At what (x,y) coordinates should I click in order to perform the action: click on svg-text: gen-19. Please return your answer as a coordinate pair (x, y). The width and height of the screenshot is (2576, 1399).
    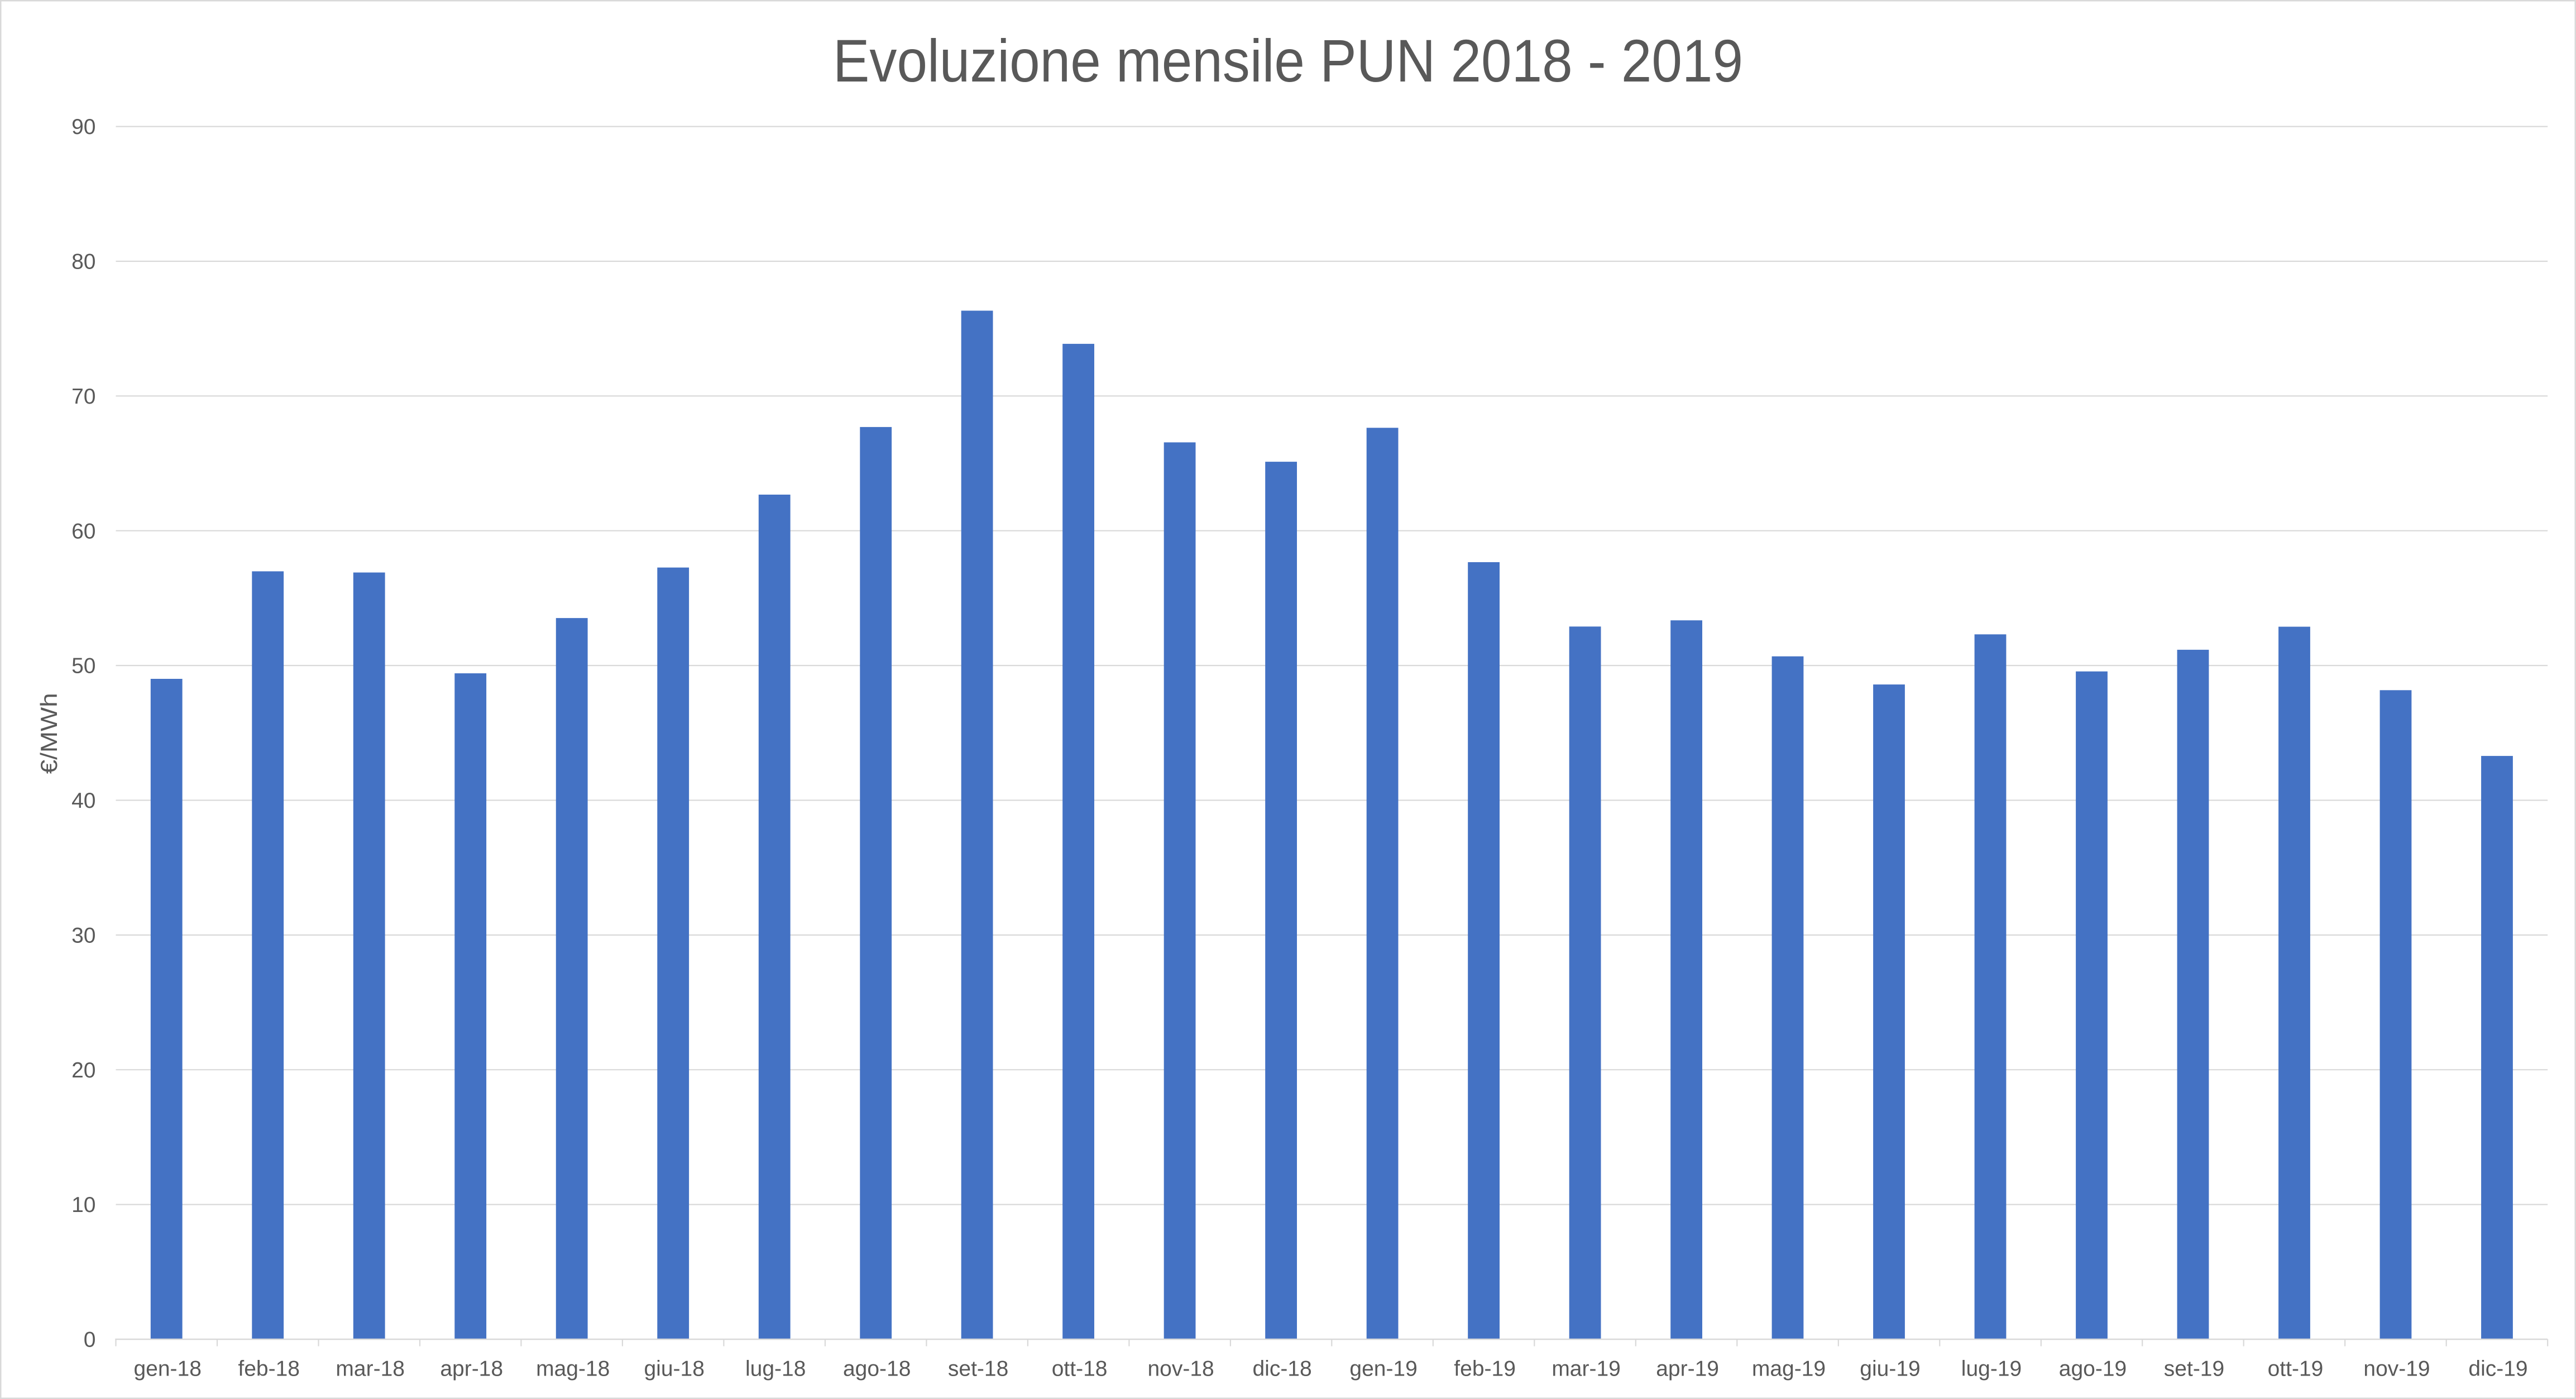
    Looking at the image, I should click on (1383, 1369).